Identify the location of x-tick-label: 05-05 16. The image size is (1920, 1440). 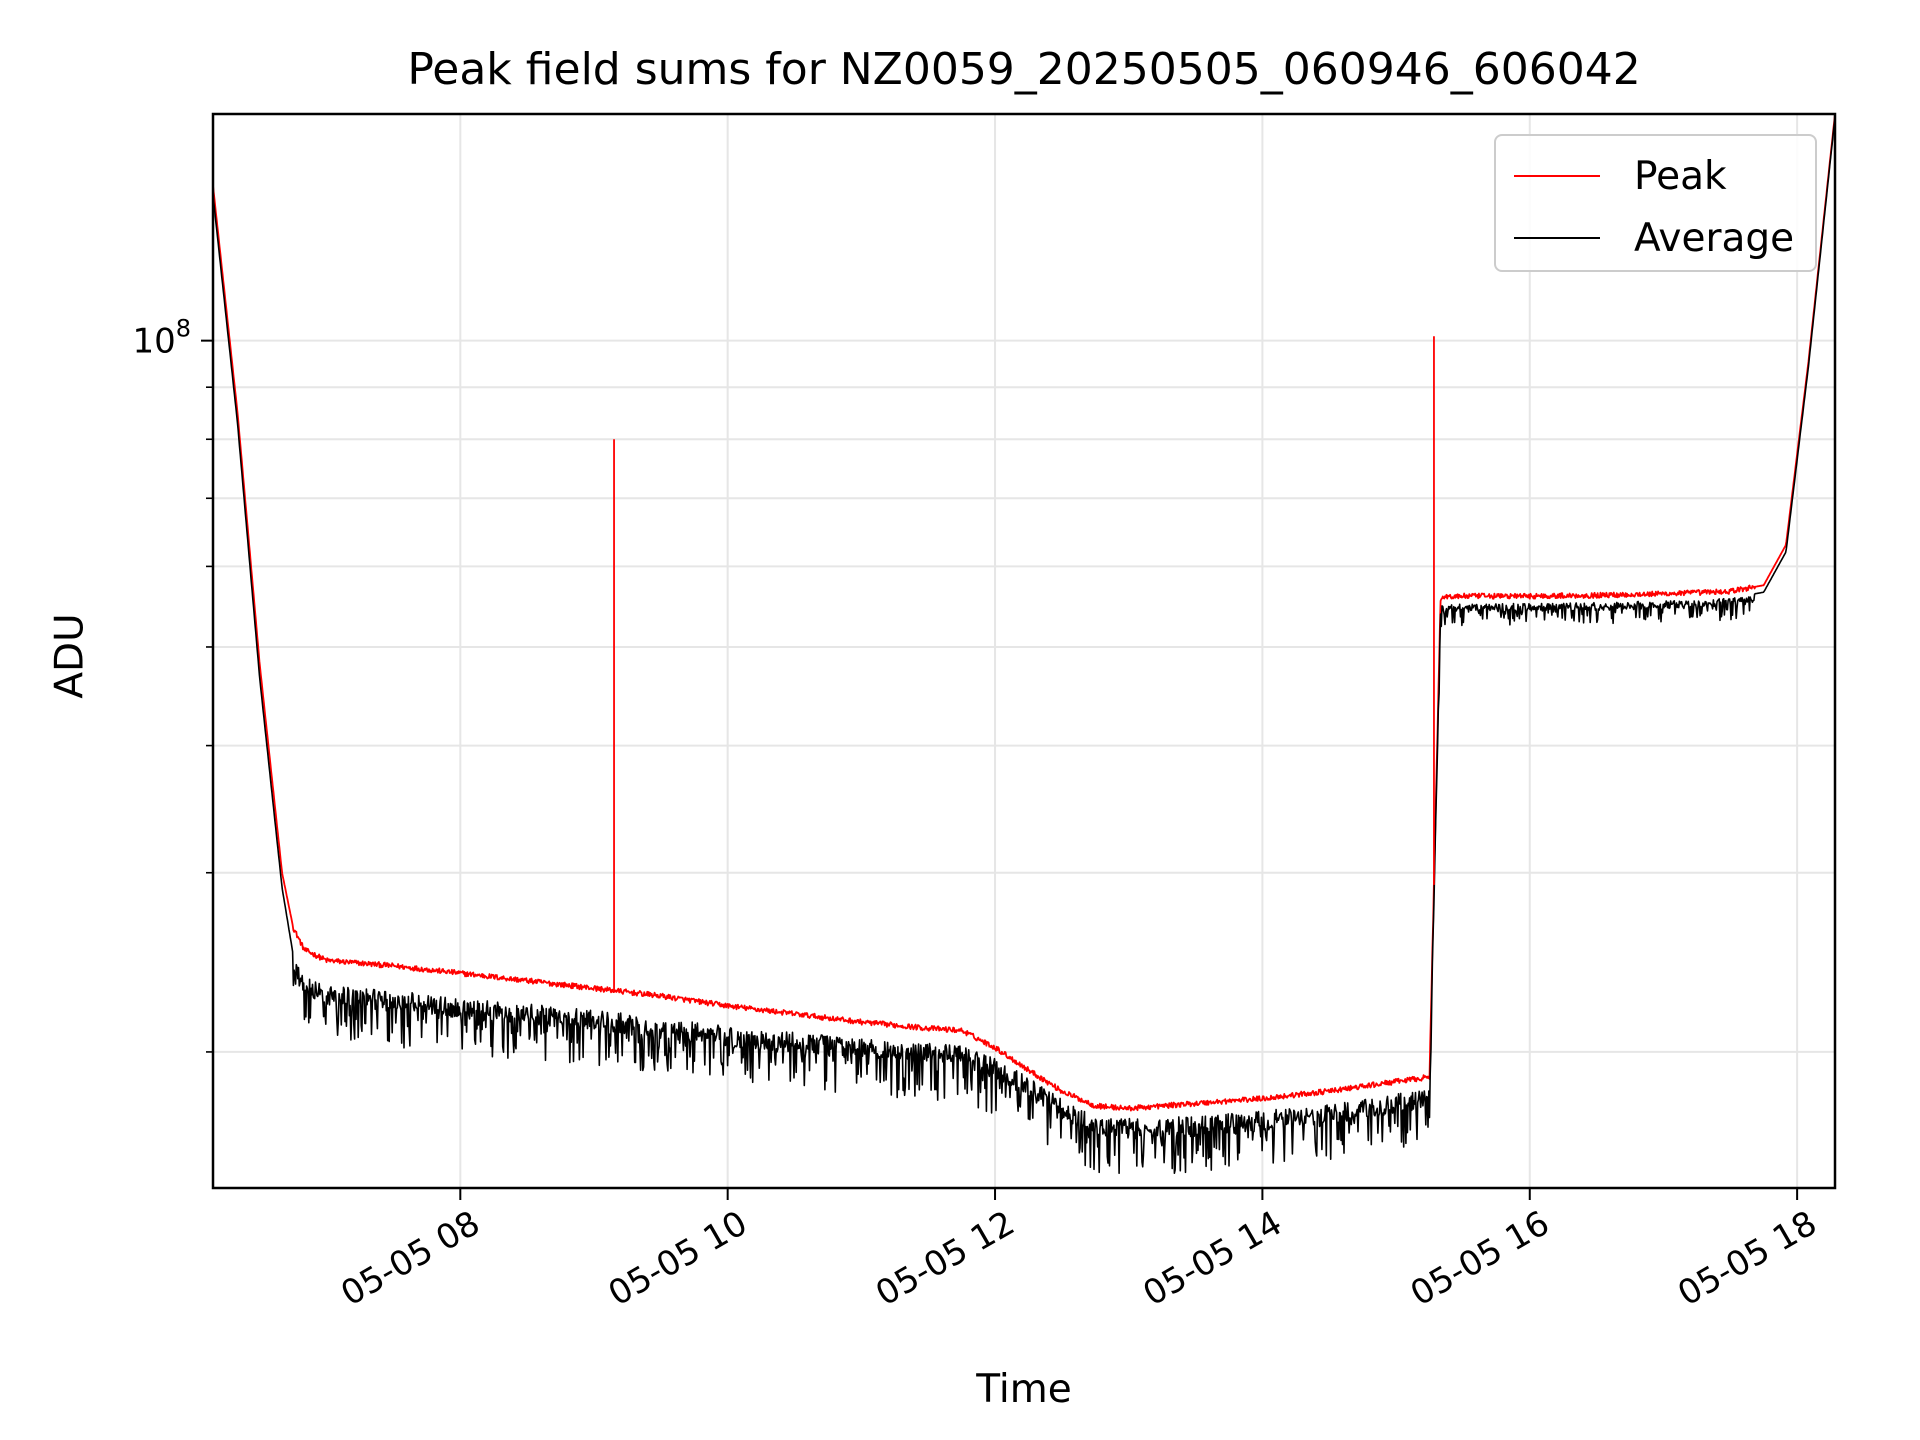
(1480, 1258).